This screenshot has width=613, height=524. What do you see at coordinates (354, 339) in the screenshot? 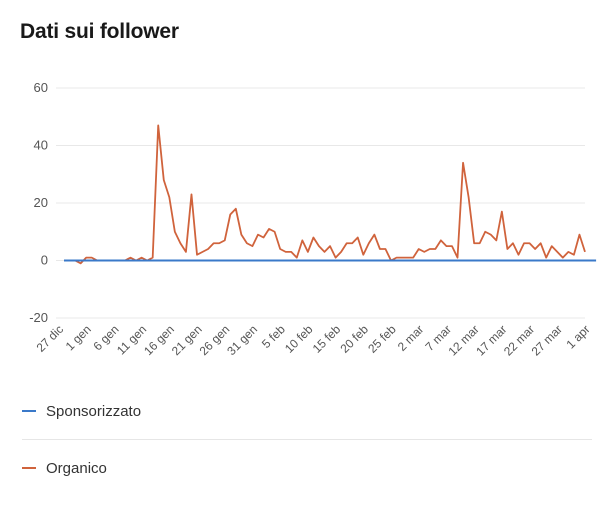
I see `x-tick-label: 20 feb` at bounding box center [354, 339].